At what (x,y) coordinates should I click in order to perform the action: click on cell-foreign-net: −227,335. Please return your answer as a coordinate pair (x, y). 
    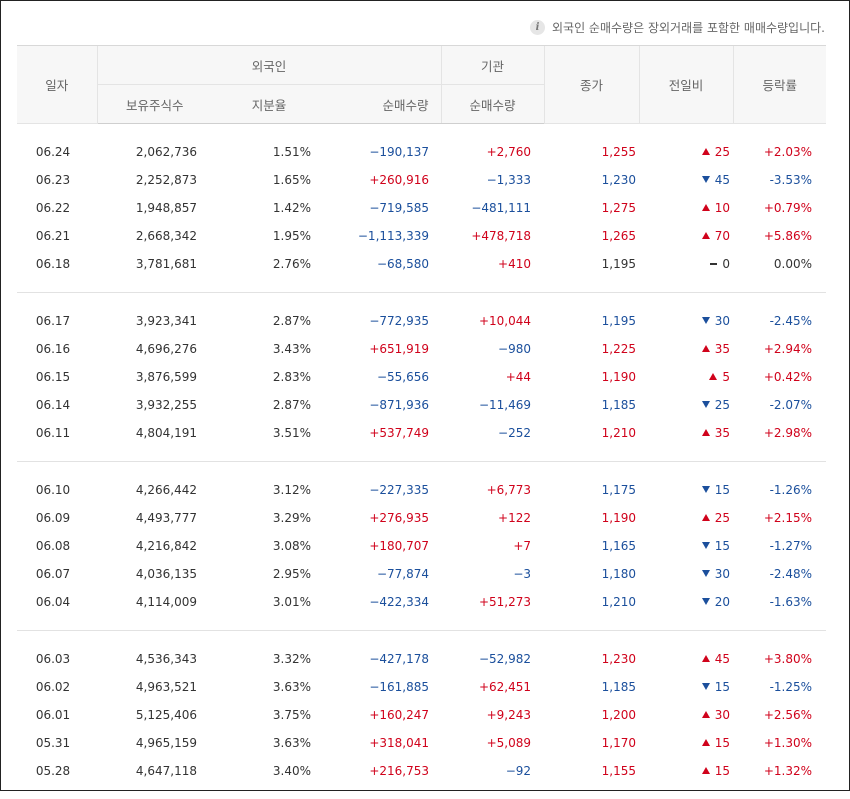
    Looking at the image, I should click on (383, 490).